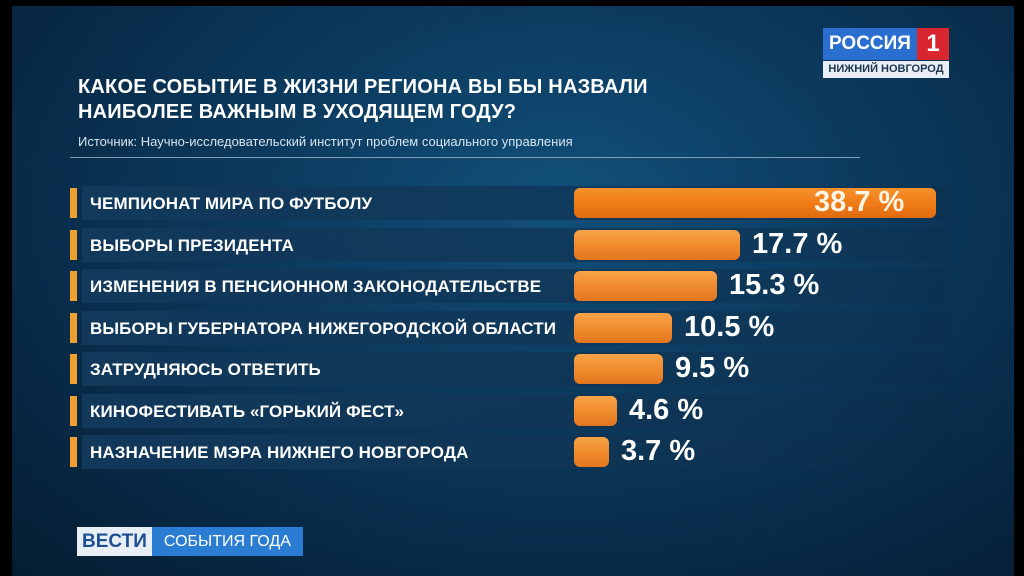 The width and height of the screenshot is (1024, 576). I want to click on bar-row: ЧЕМПИОНАТ МИРА ПО ФУТБОЛУ 38.7 %, so click(510, 203).